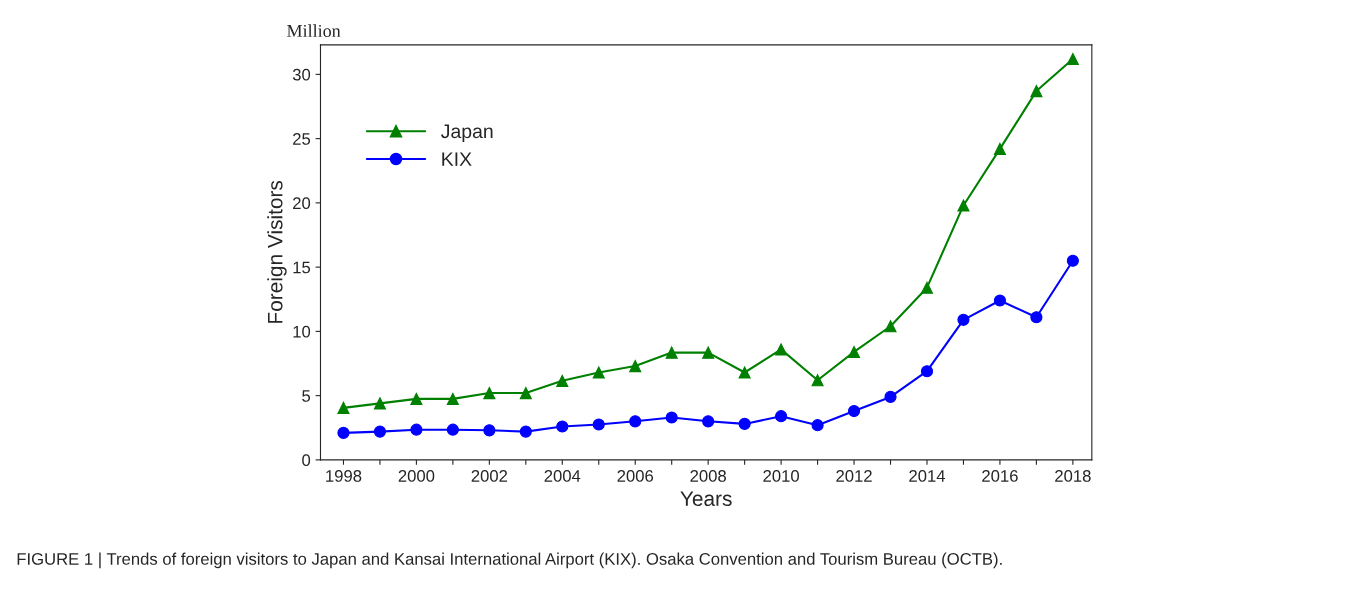 The image size is (1358, 614). I want to click on caption: FIGURE 1 | Trends of foreign visitors to Japan and Kansai International Airport (KIX). Osaka Convention and Tourism Bureau (OCTB)., so click(509, 560).